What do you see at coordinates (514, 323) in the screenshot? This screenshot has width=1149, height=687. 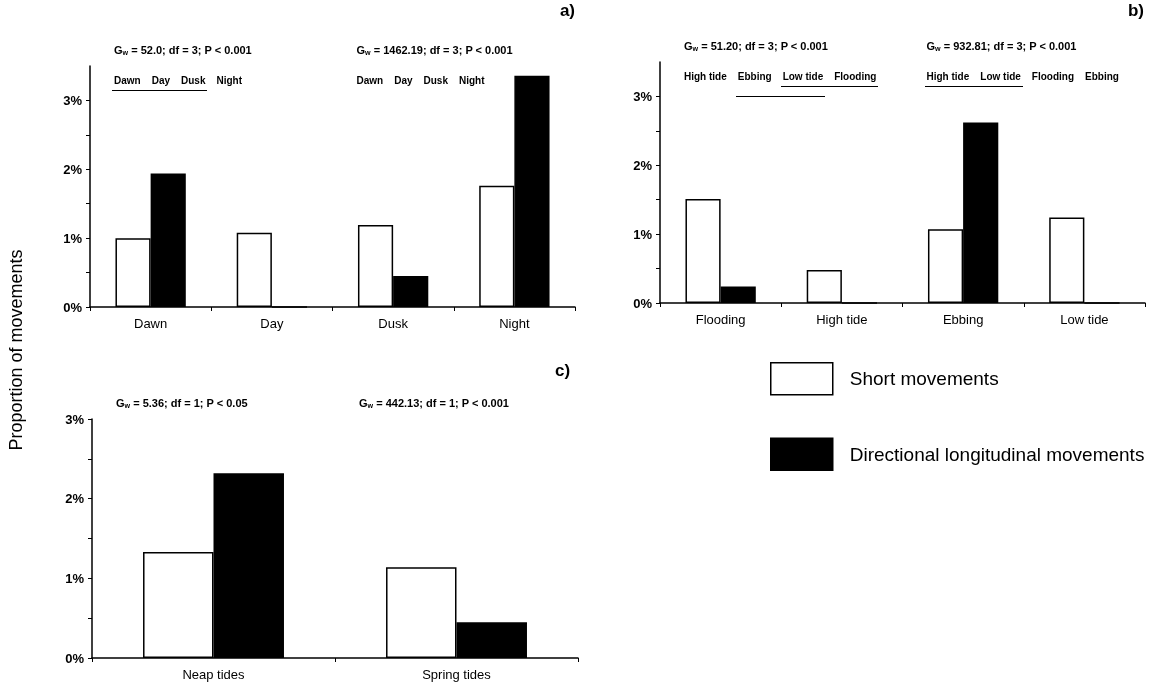 I see `x-tick-label: Night` at bounding box center [514, 323].